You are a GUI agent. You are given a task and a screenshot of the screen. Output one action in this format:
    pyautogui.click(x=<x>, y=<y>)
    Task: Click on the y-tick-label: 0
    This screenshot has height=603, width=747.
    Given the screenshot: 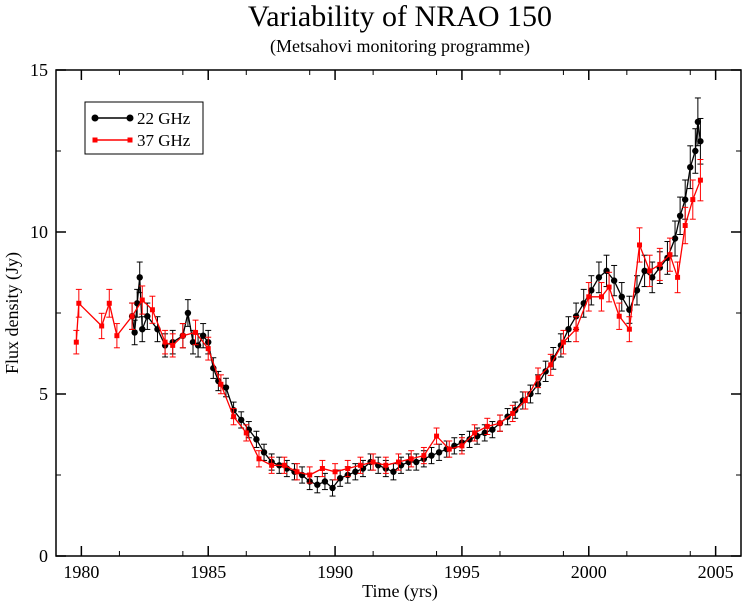 What is the action you would take?
    pyautogui.click(x=43, y=556)
    